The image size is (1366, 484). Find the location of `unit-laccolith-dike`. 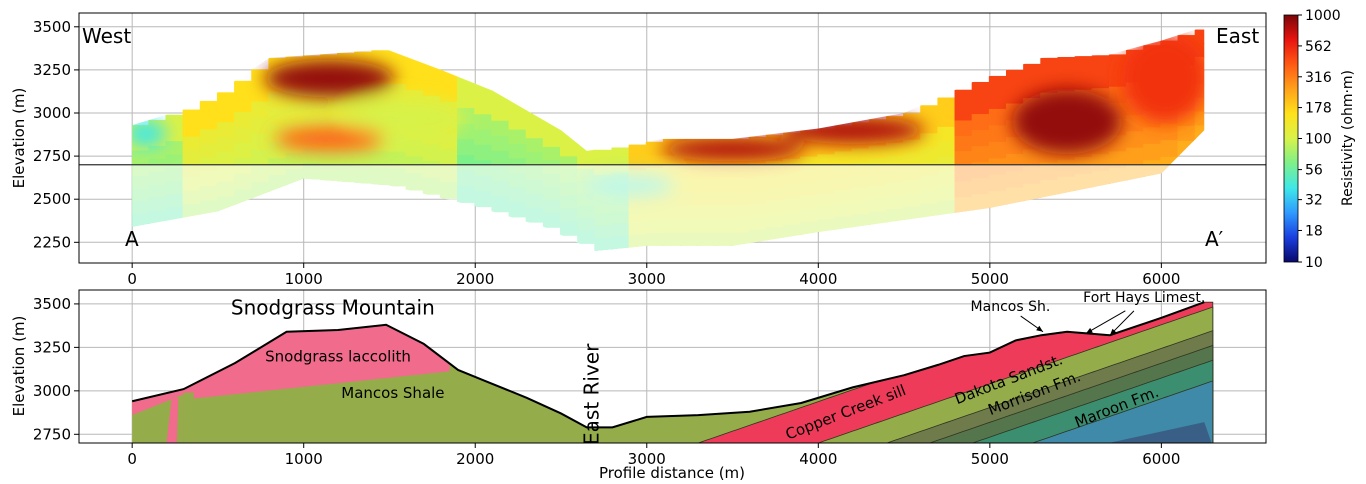

unit-laccolith-dike is located at coordinates (172, 420).